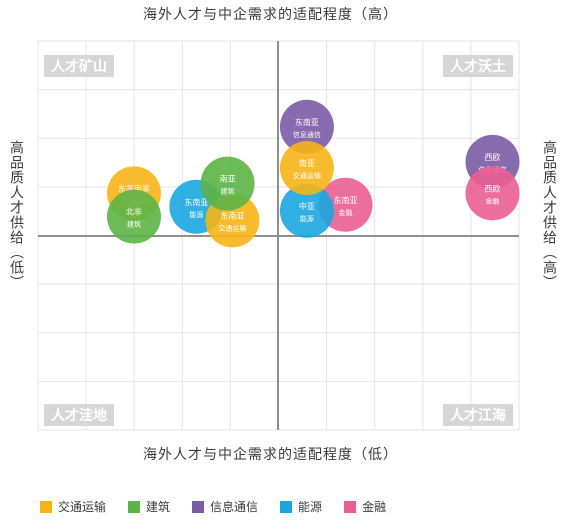  I want to click on bubble-region-label: 中亚, so click(307, 206).